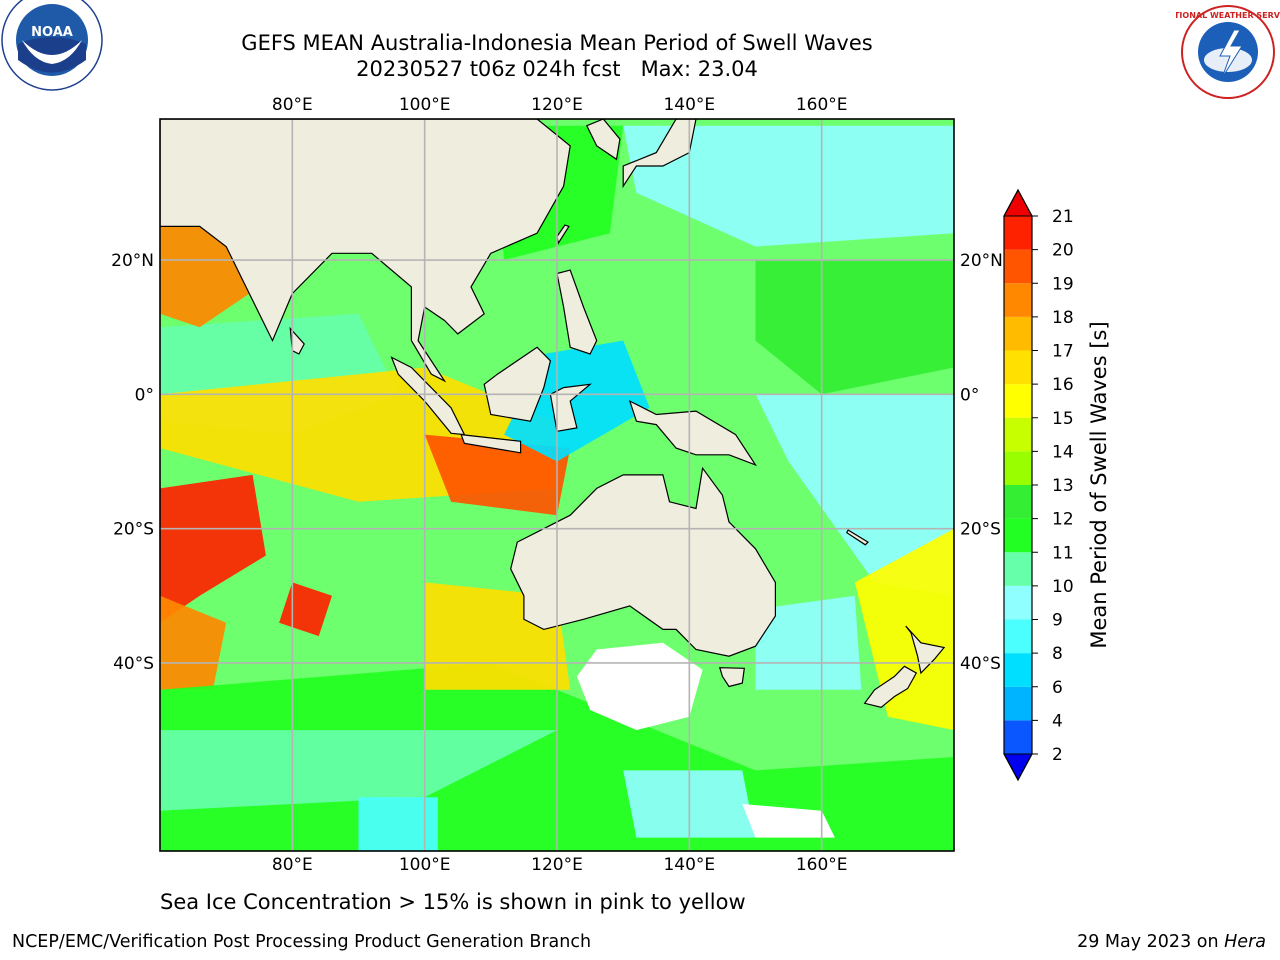  I want to click on x-tick-label-top: 140°E, so click(689, 105).